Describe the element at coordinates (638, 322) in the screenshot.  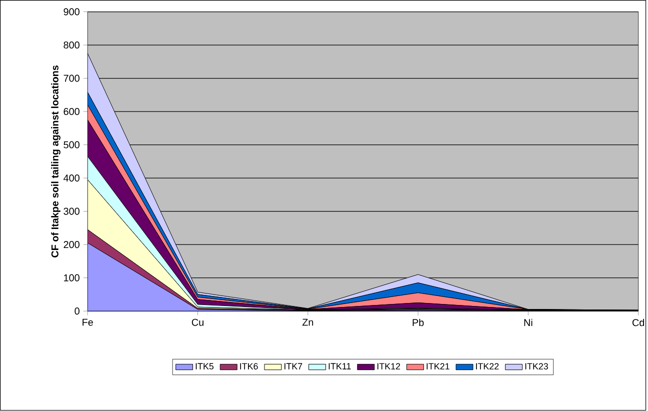
I see `x-tick-label: Cd` at that location.